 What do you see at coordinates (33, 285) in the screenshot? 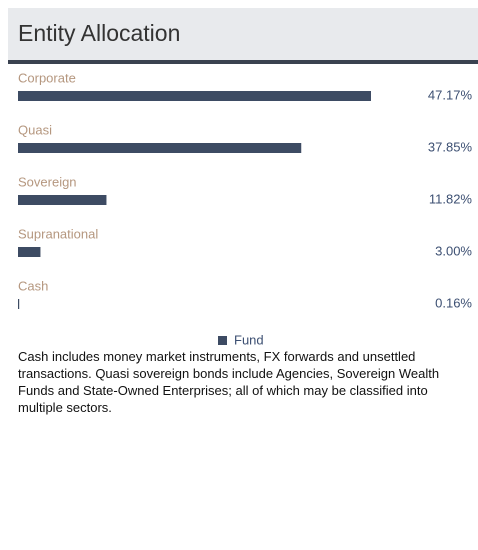
I see `category-label: Cash` at bounding box center [33, 285].